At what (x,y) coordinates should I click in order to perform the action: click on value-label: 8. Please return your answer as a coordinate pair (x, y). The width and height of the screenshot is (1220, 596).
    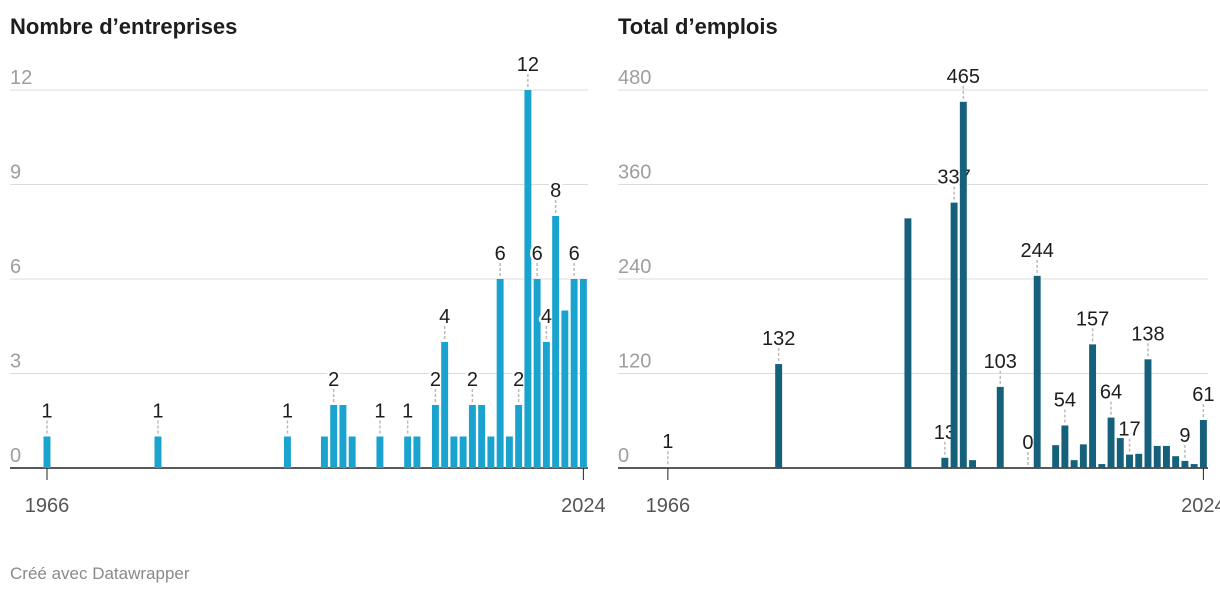
    Looking at the image, I should click on (555, 191).